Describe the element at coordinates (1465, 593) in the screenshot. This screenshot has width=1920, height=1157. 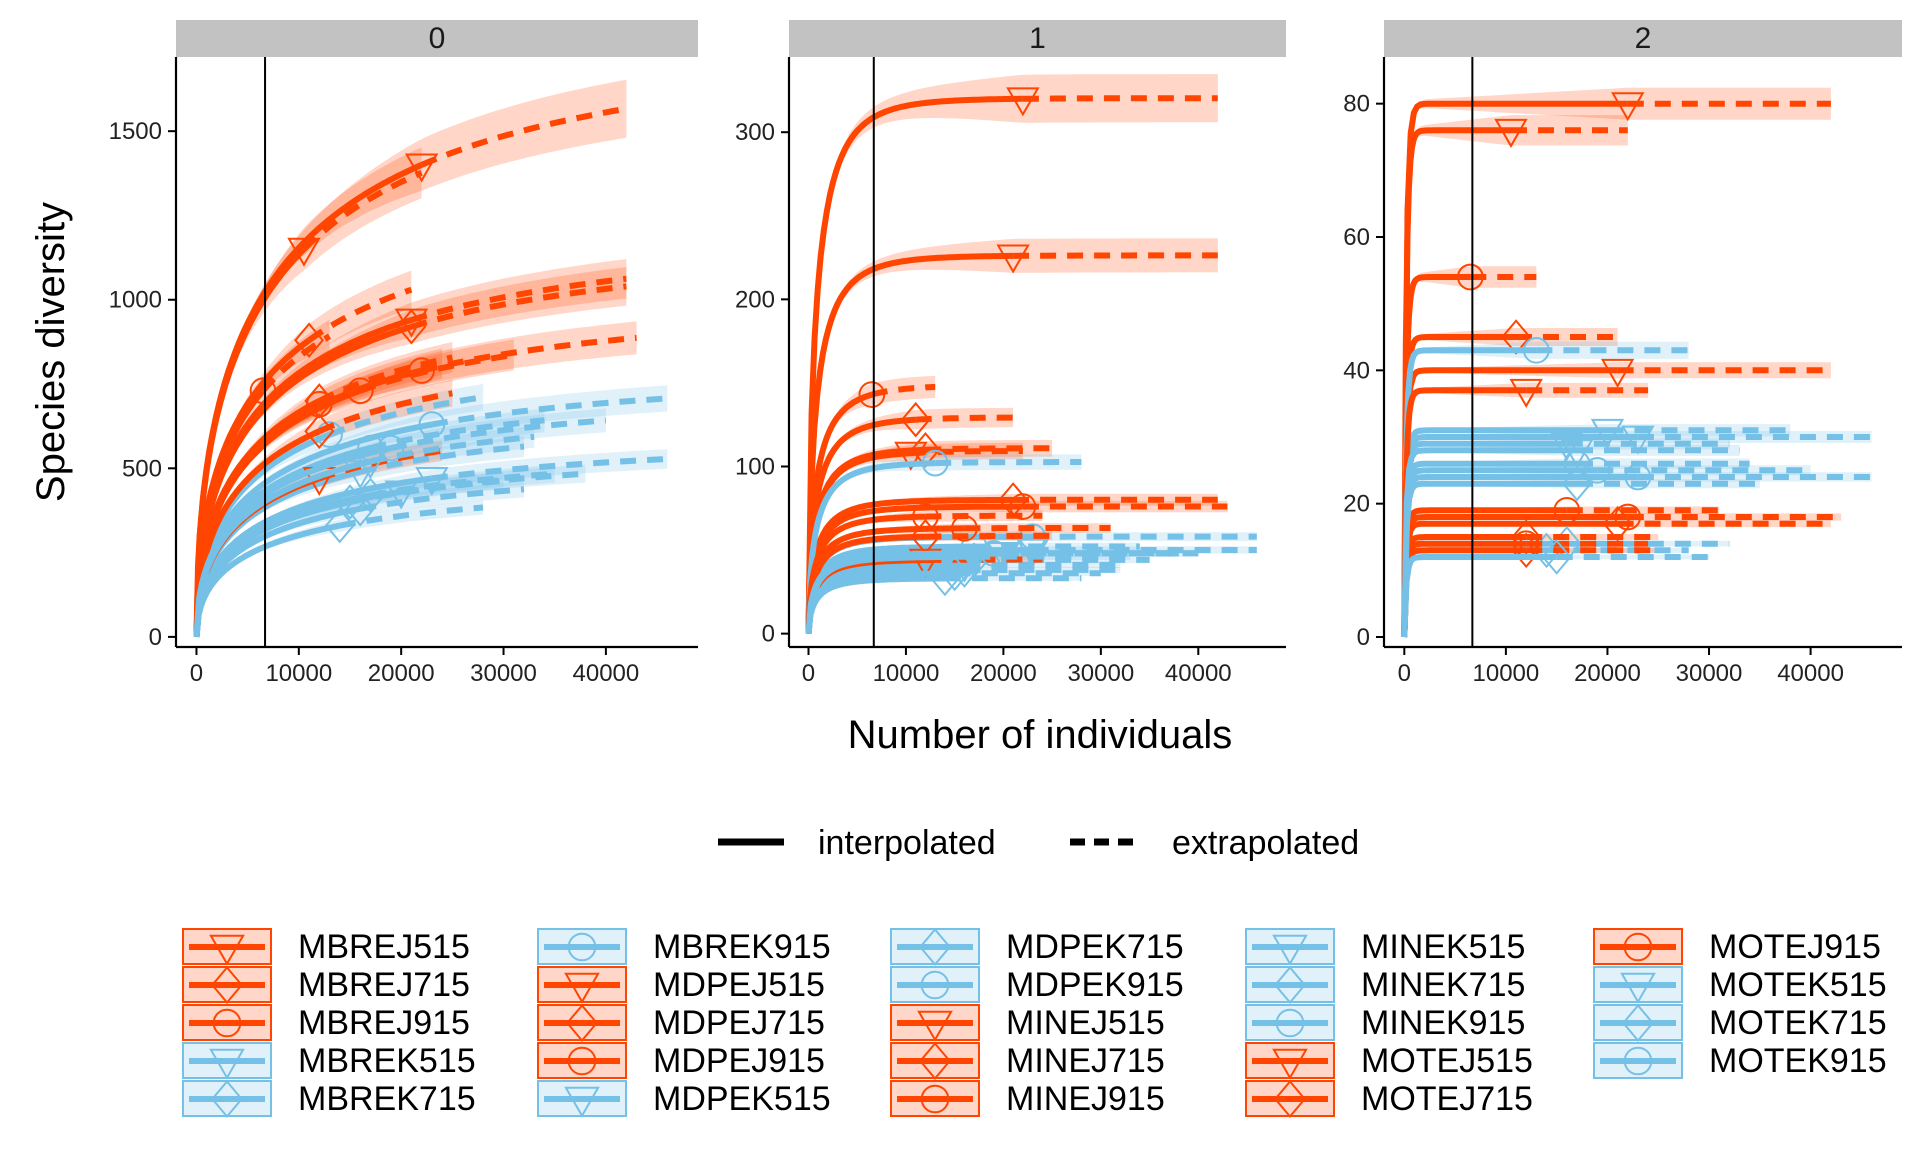
I see `interpolated-line-MOTEJ715` at that location.